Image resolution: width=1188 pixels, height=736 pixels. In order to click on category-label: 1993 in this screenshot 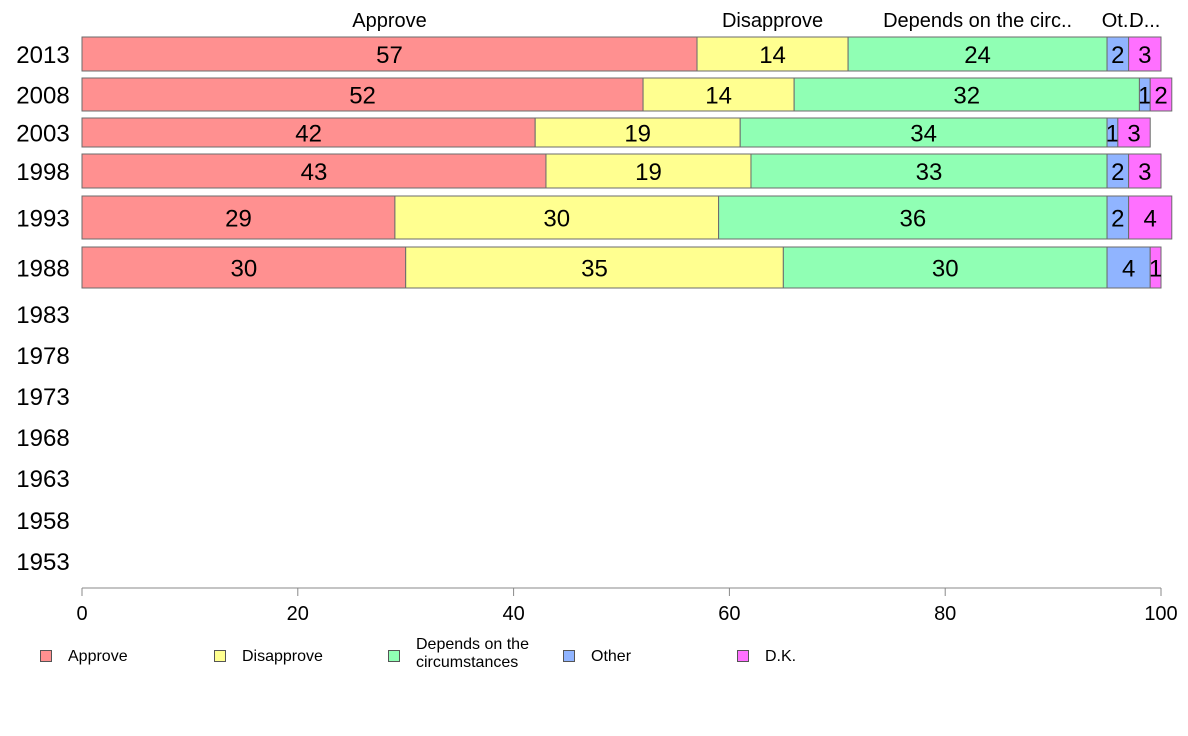, I will do `click(42, 219)`.